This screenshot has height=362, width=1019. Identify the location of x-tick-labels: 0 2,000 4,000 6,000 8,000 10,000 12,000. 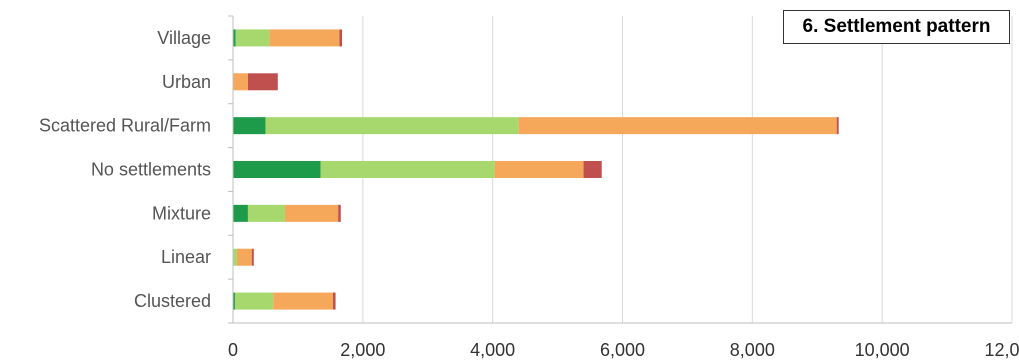
(623, 350).